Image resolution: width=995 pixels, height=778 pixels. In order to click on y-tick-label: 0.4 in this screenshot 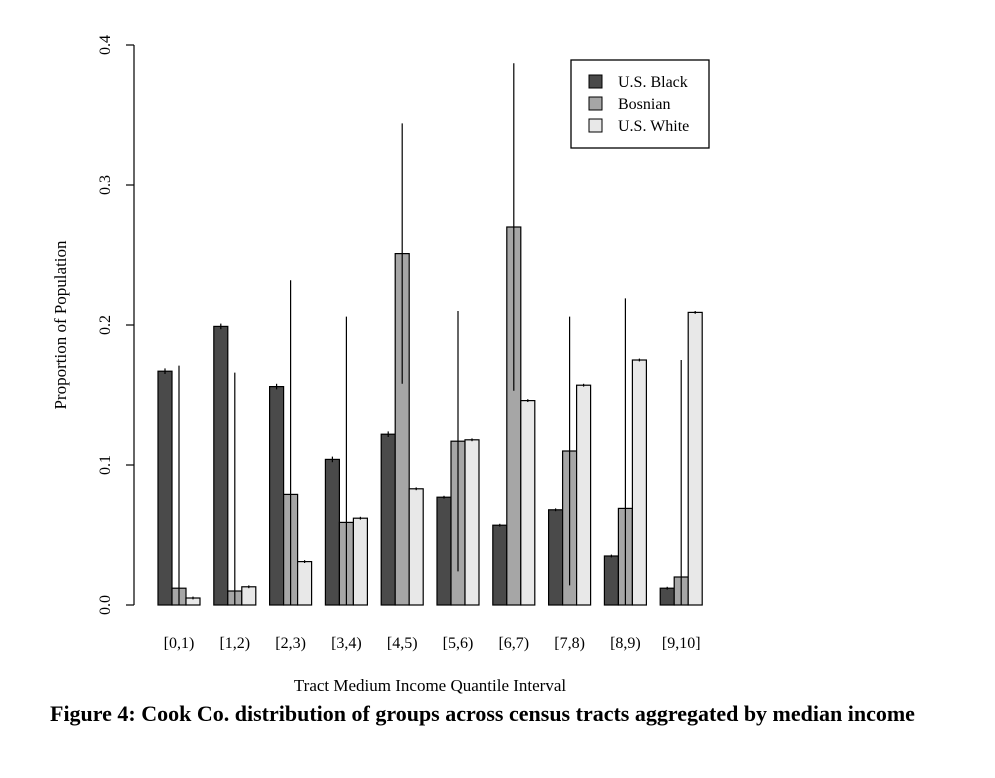, I will do `click(105, 45)`.